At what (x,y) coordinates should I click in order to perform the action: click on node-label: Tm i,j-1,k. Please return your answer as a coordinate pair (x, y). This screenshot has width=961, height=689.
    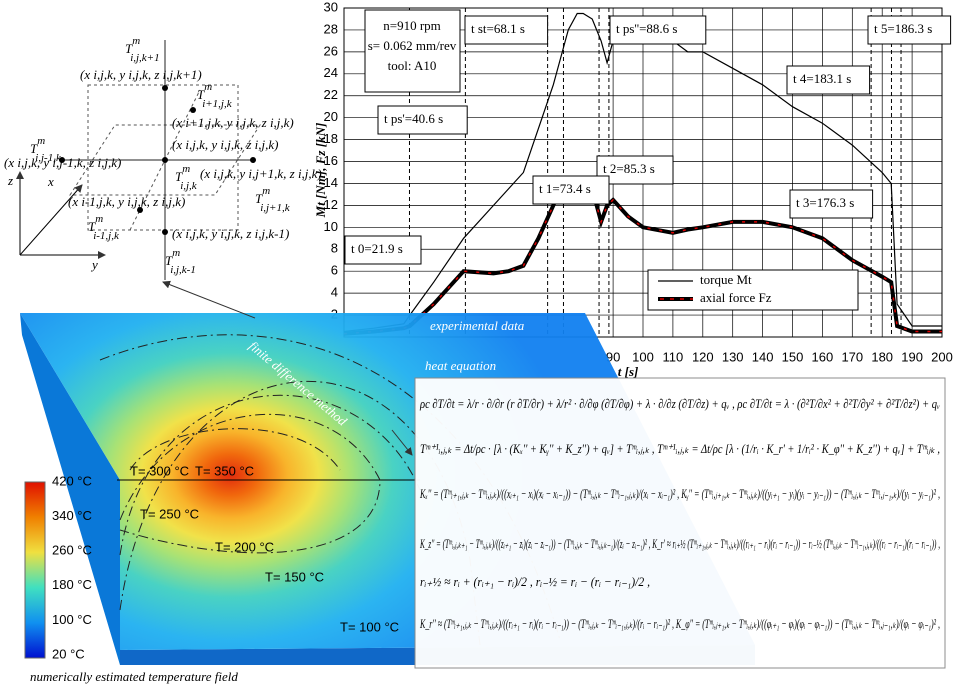
    Looking at the image, I should click on (46, 149).